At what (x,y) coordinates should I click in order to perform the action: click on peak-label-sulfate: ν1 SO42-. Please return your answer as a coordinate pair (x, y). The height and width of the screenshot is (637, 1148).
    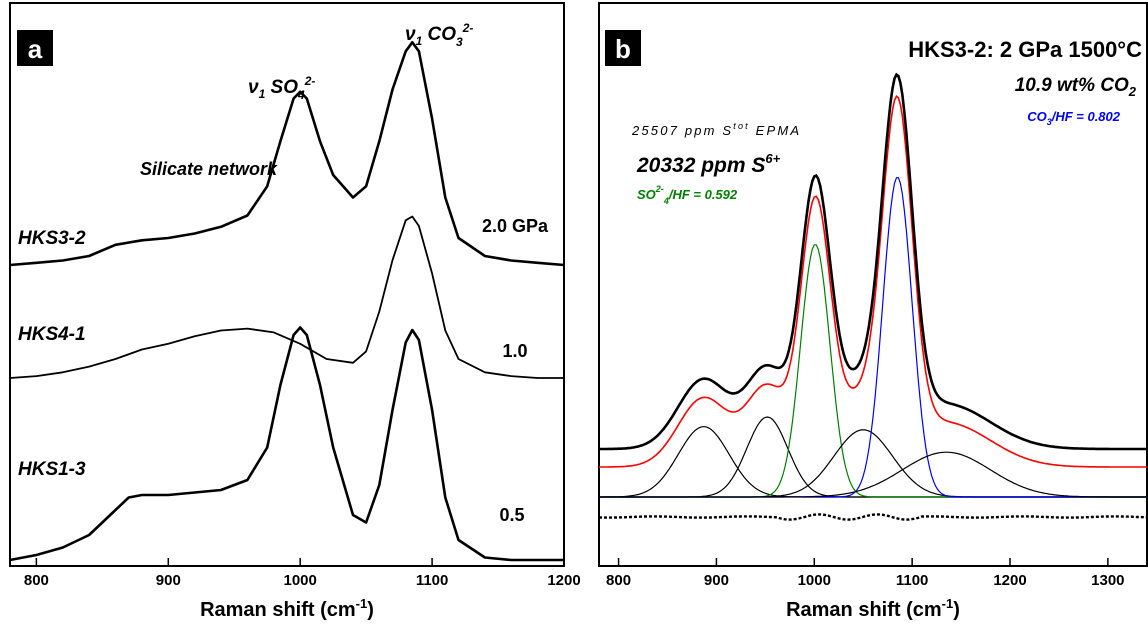
    Looking at the image, I should click on (281, 88).